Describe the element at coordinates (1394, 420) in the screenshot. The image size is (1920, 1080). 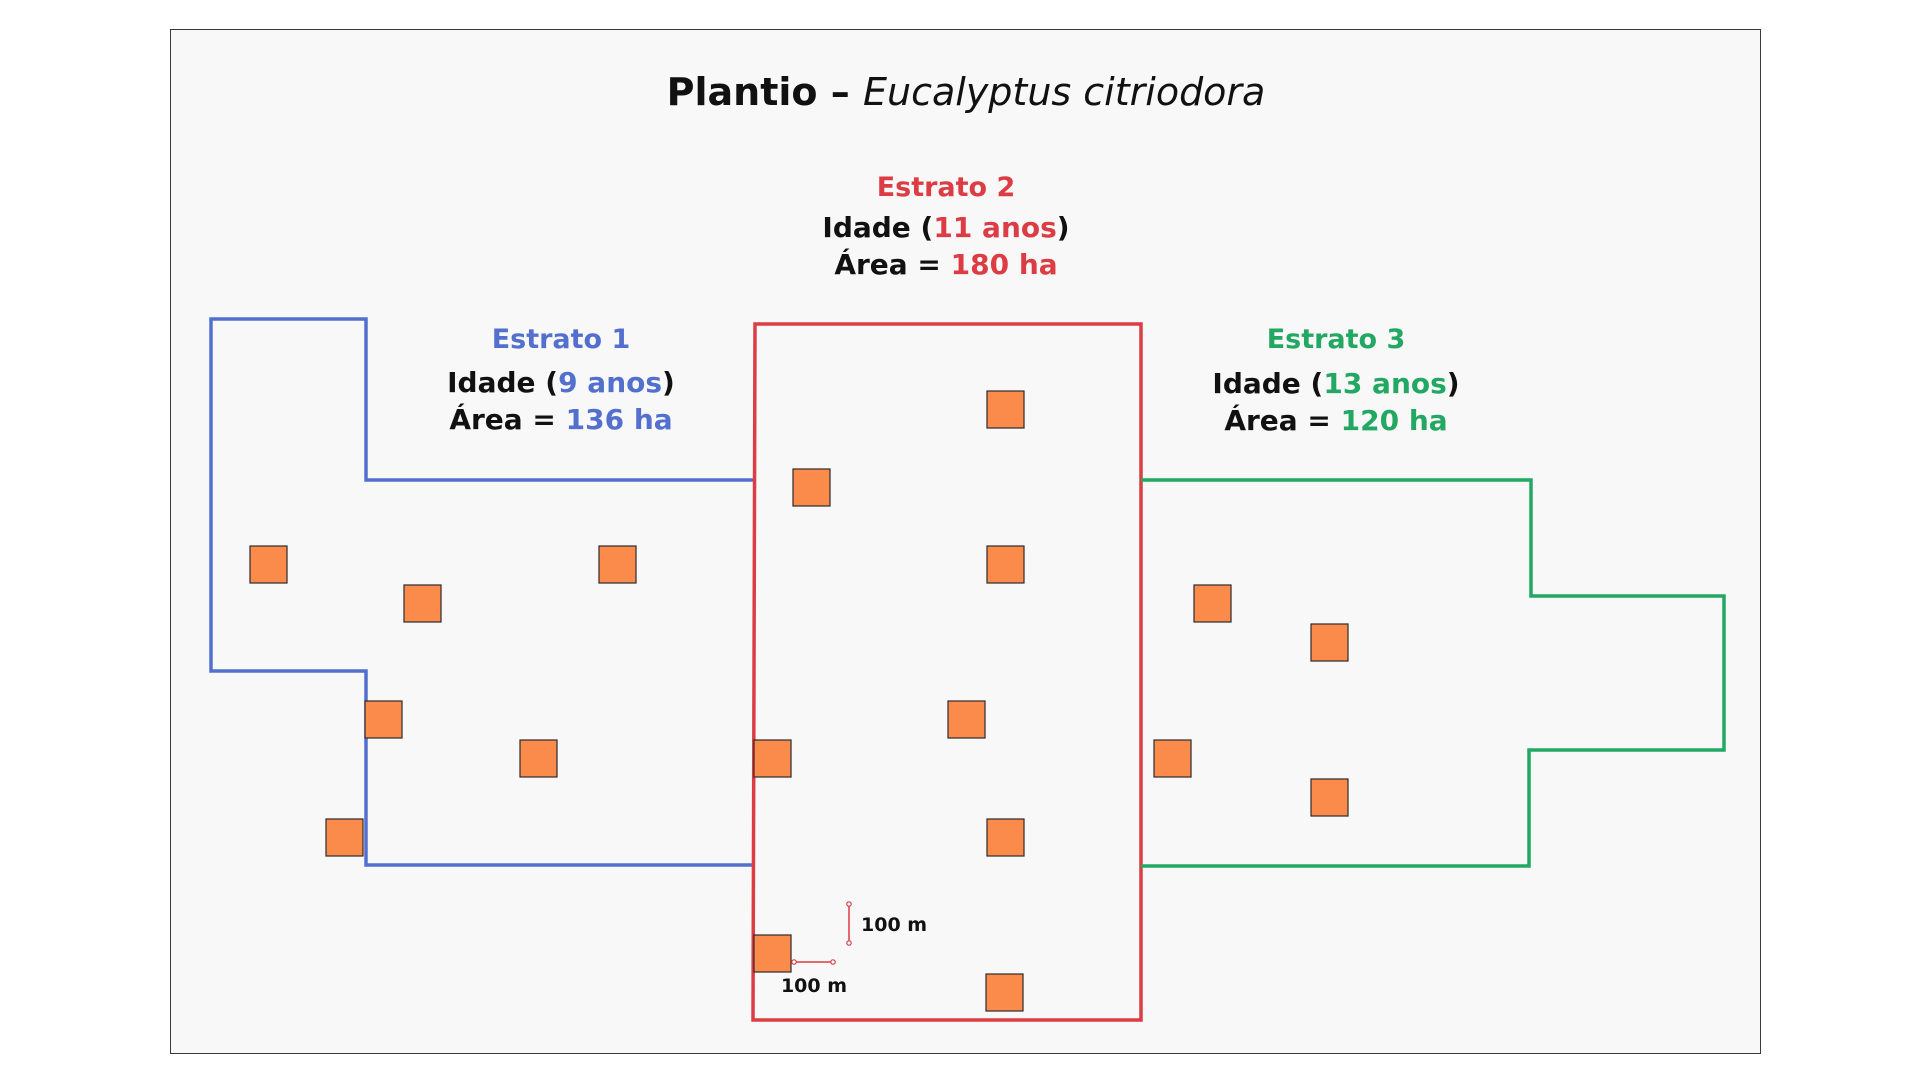
I see `estrato-3-area-value: 120 ha` at that location.